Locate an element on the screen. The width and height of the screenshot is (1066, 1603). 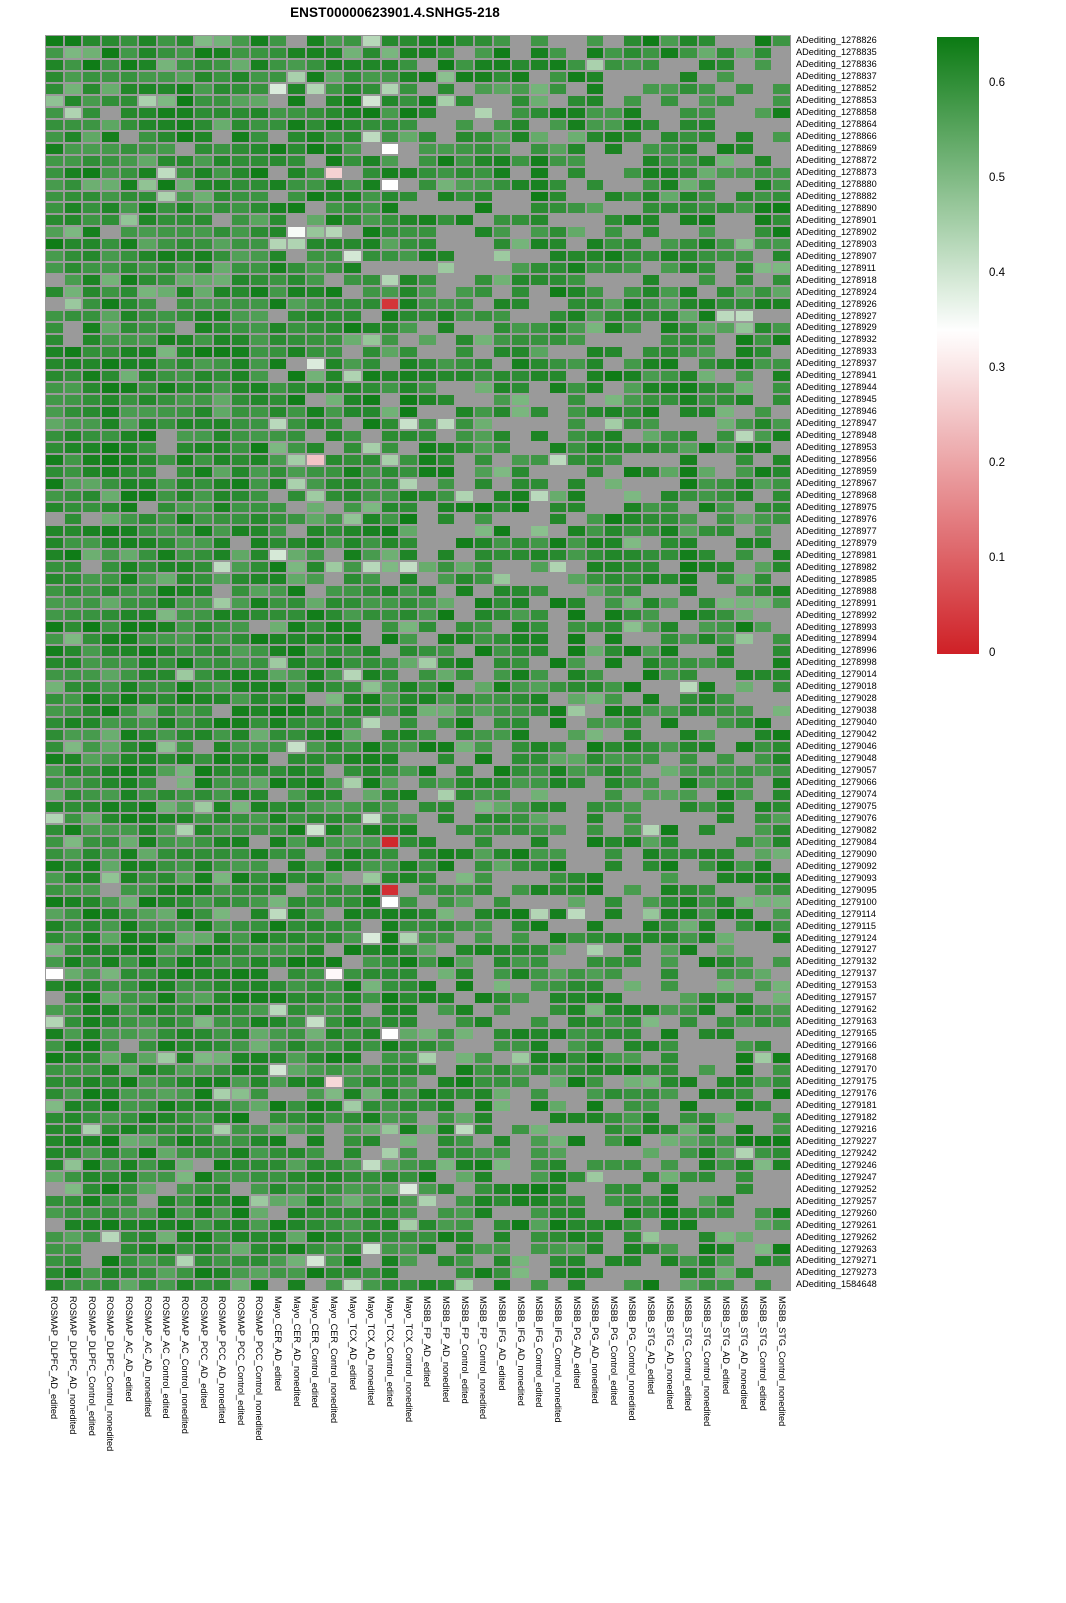
row-label: ADediting_1279114 is located at coordinates (836, 913).